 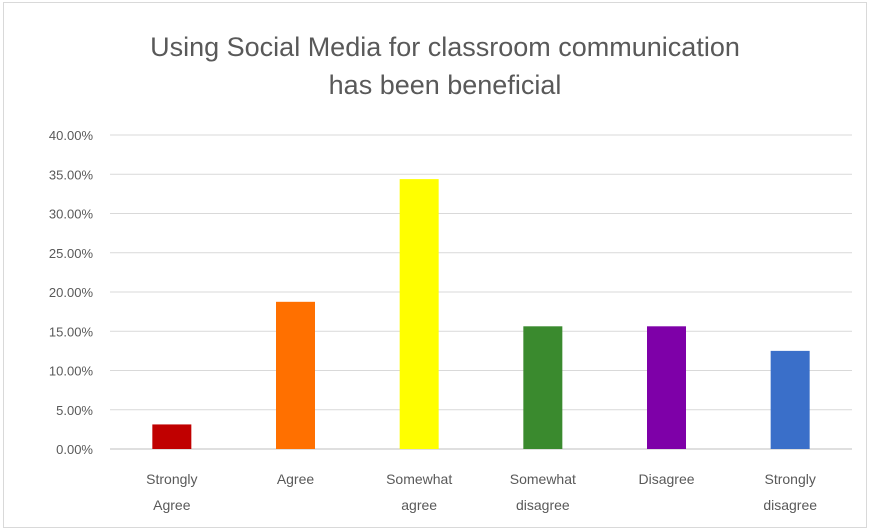 I want to click on y-tick-label: 10.00%, so click(x=71, y=371).